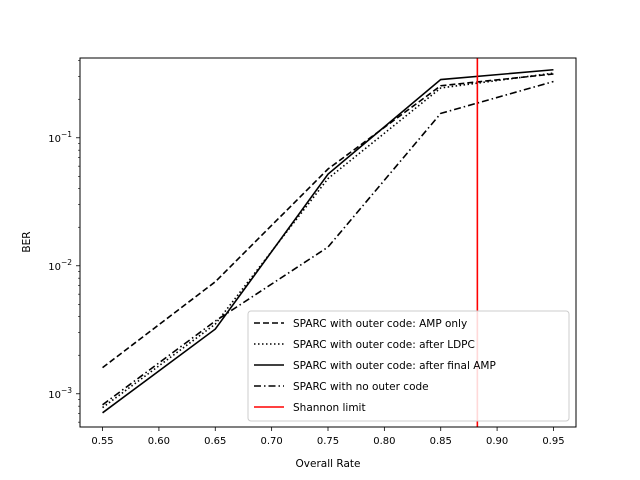  I want to click on legend-label-5: Shannon limit, so click(329, 408).